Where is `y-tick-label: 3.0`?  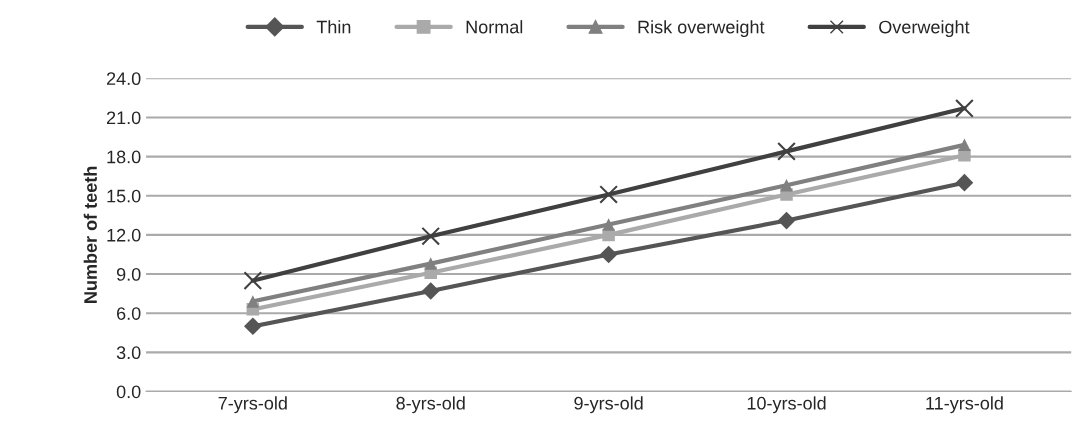 y-tick-label: 3.0 is located at coordinates (128, 353).